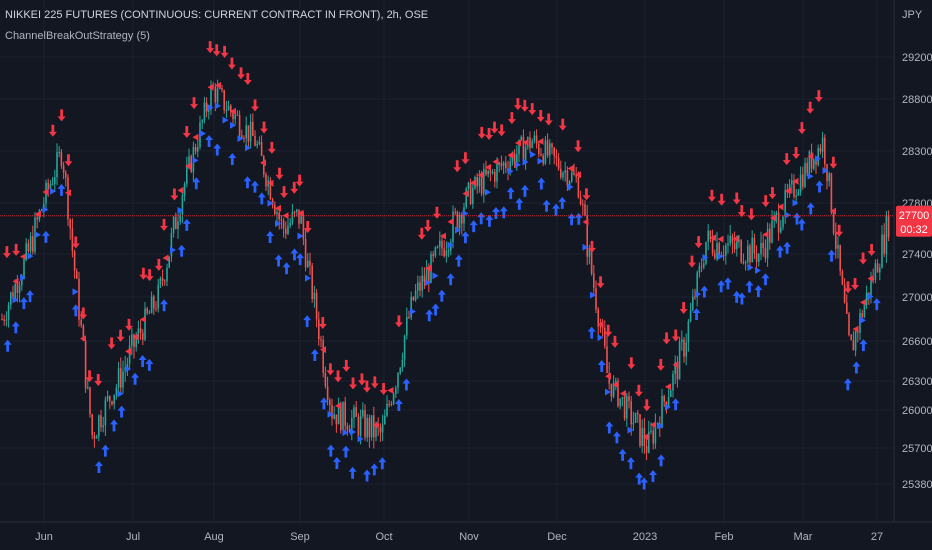 The width and height of the screenshot is (932, 550). Describe the element at coordinates (917, 411) in the screenshot. I see `price-tick-label: 26000` at that location.